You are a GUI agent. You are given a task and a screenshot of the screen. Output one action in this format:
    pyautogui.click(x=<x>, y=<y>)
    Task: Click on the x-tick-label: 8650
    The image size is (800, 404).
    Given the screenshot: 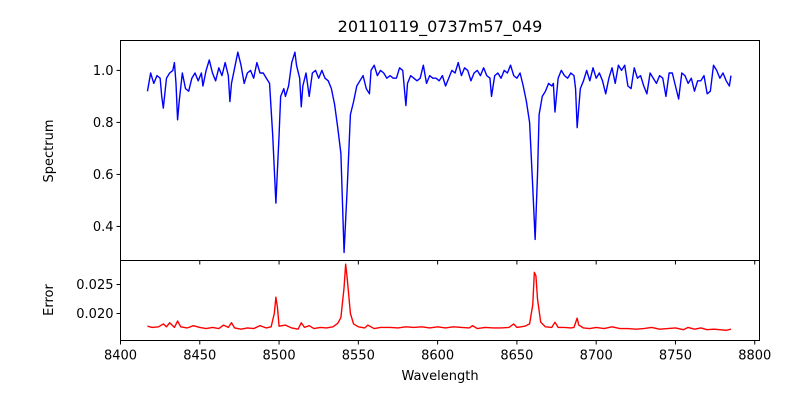 What is the action you would take?
    pyautogui.click(x=516, y=356)
    